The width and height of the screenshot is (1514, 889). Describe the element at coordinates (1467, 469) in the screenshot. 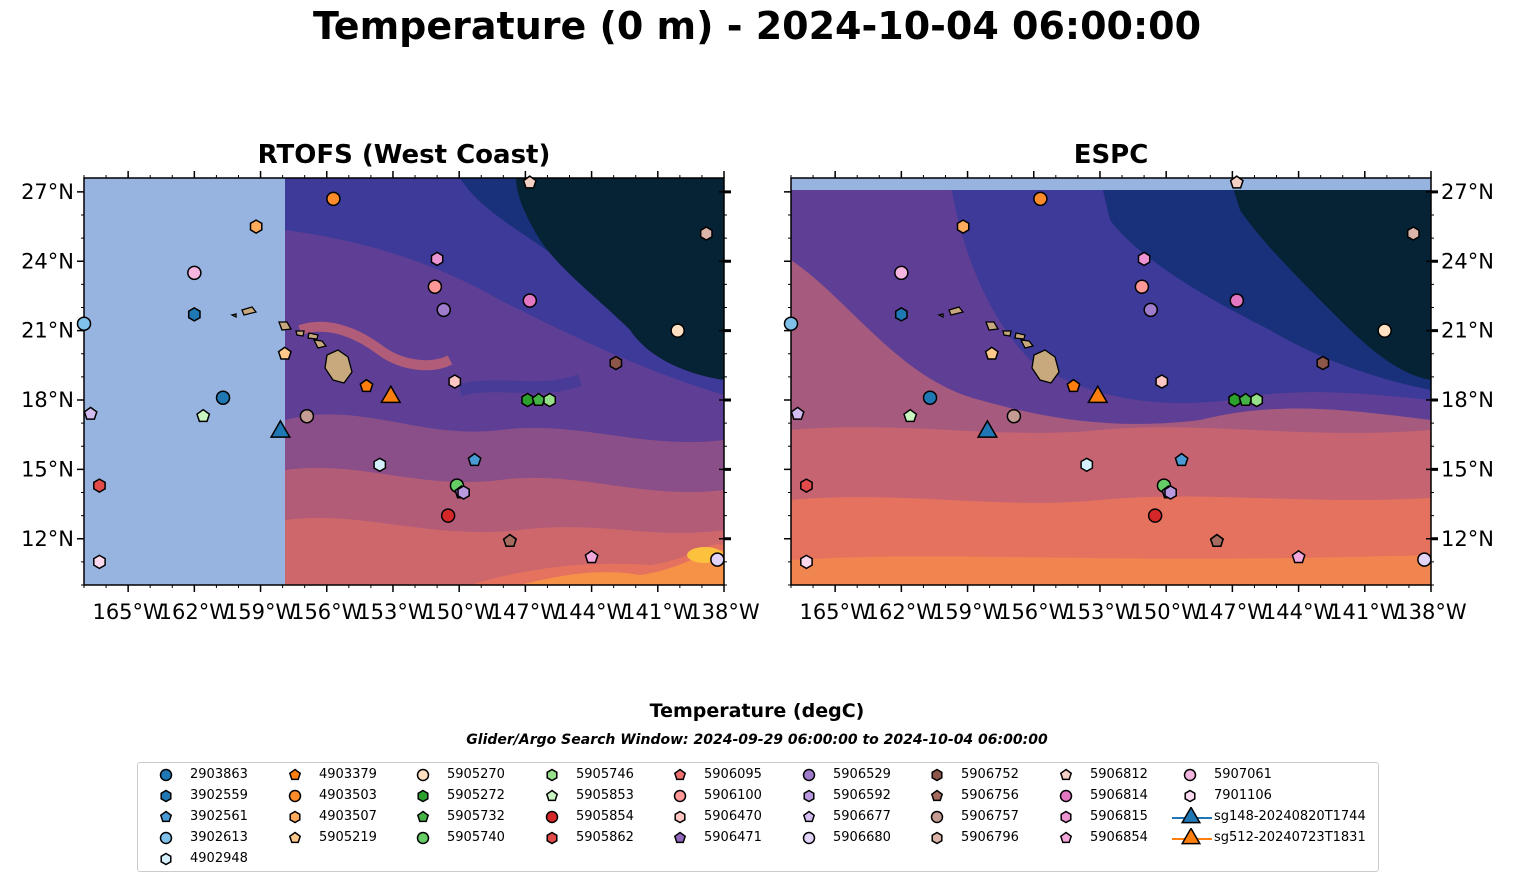

I see `lat-tick-label: 15°N` at that location.